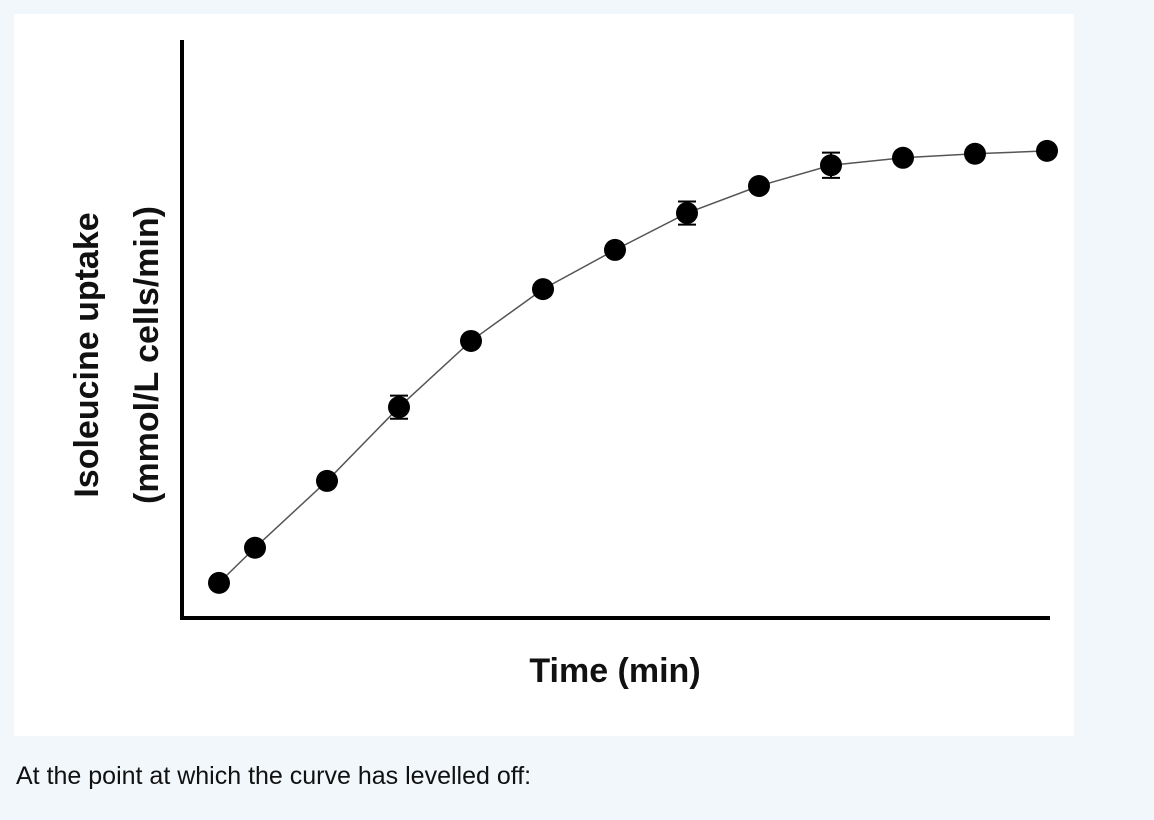 The width and height of the screenshot is (1154, 820). I want to click on y-axis-title: Isoleucine uptake, so click(87, 354).